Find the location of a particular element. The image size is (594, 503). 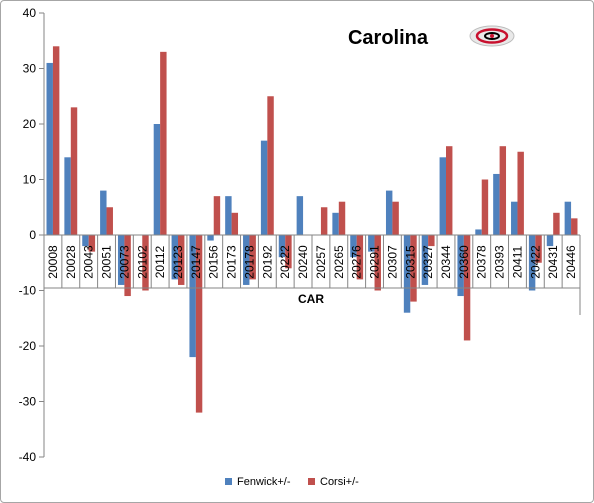

category-label: 20315 is located at coordinates (410, 262).